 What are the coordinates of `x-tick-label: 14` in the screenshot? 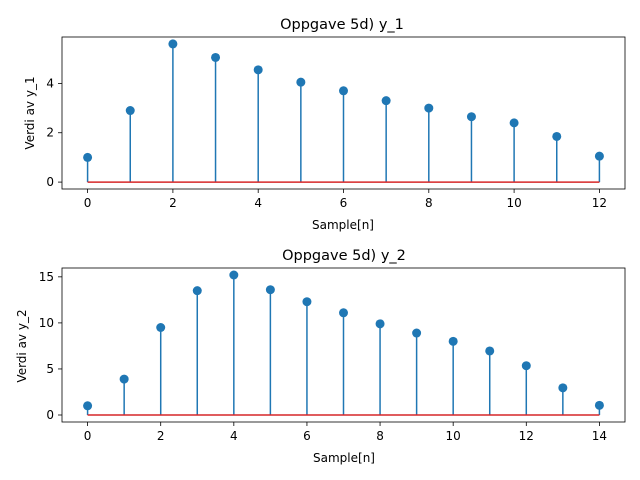 It's located at (599, 436).